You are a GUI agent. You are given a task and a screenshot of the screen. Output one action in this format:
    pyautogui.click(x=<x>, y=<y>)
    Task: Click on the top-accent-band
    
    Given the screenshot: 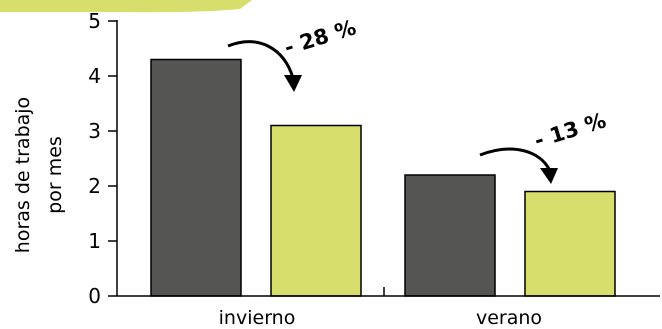 What is the action you would take?
    pyautogui.click(x=126, y=6)
    